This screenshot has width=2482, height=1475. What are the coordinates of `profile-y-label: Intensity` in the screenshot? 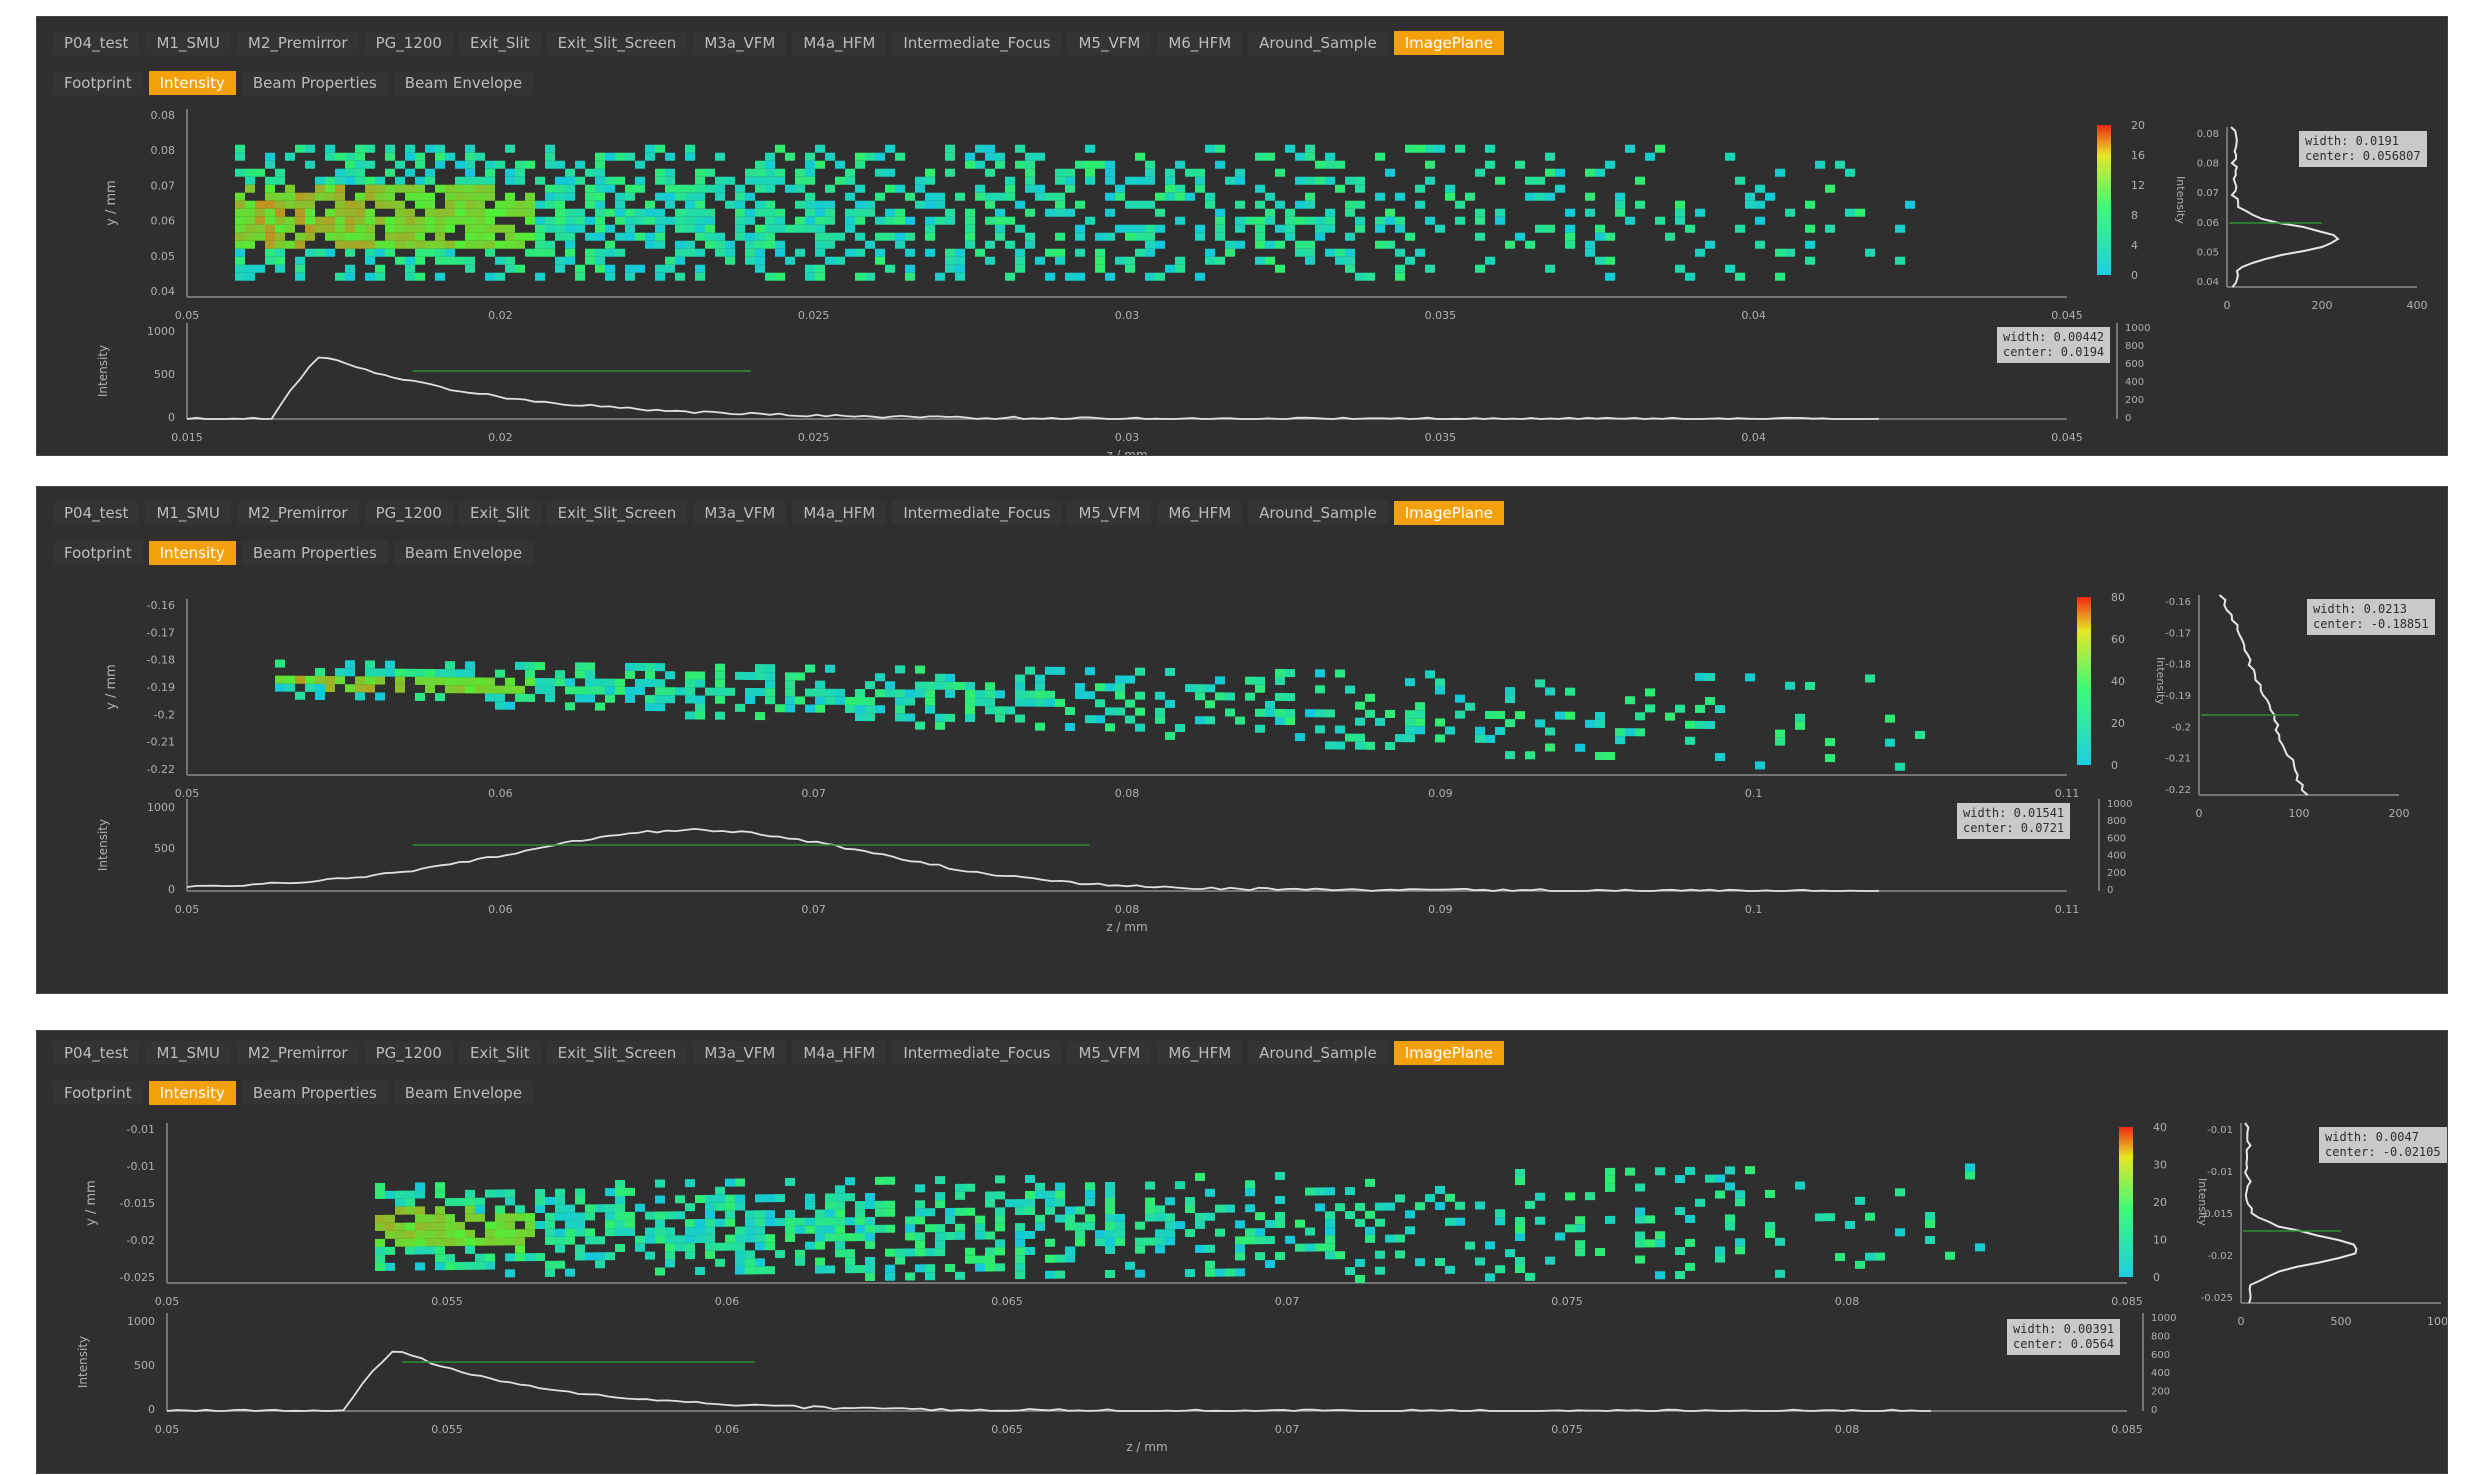 It's located at (103, 371).